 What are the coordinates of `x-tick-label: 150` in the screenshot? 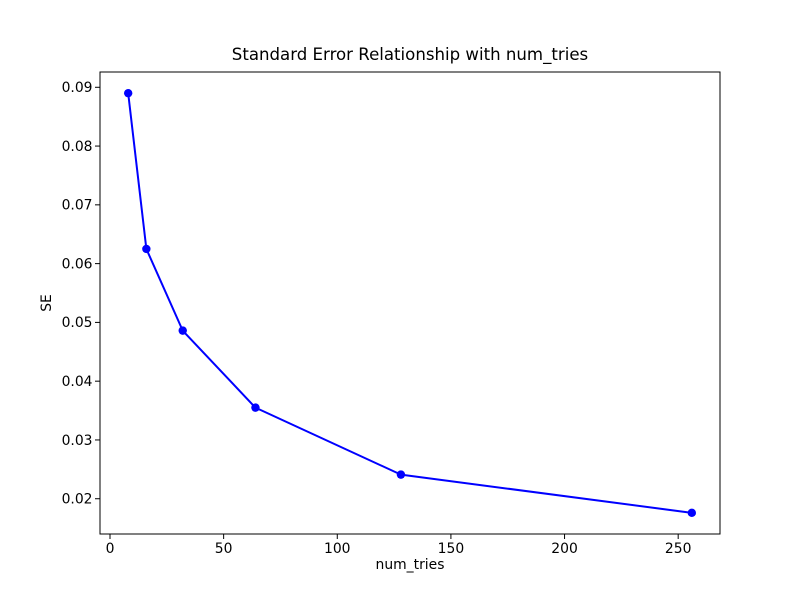 It's located at (451, 549).